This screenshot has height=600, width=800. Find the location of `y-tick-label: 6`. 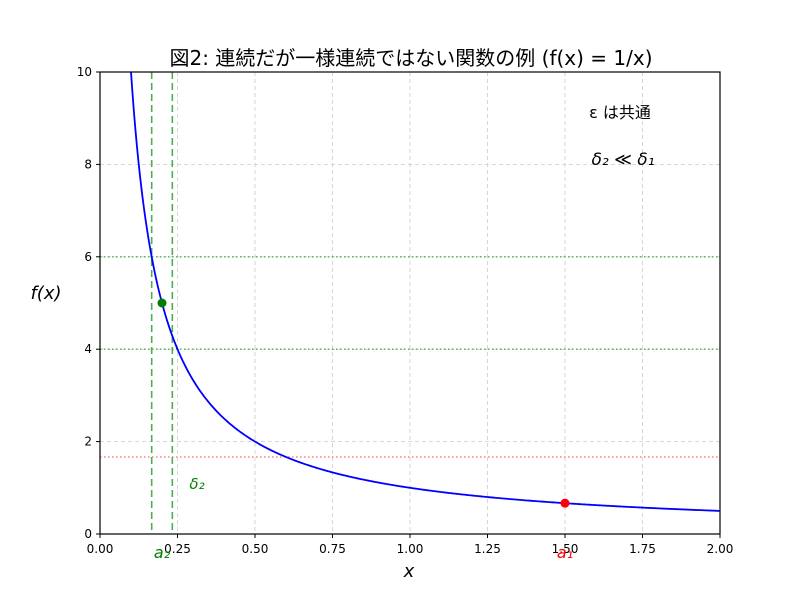

y-tick-label: 6 is located at coordinates (88, 257).